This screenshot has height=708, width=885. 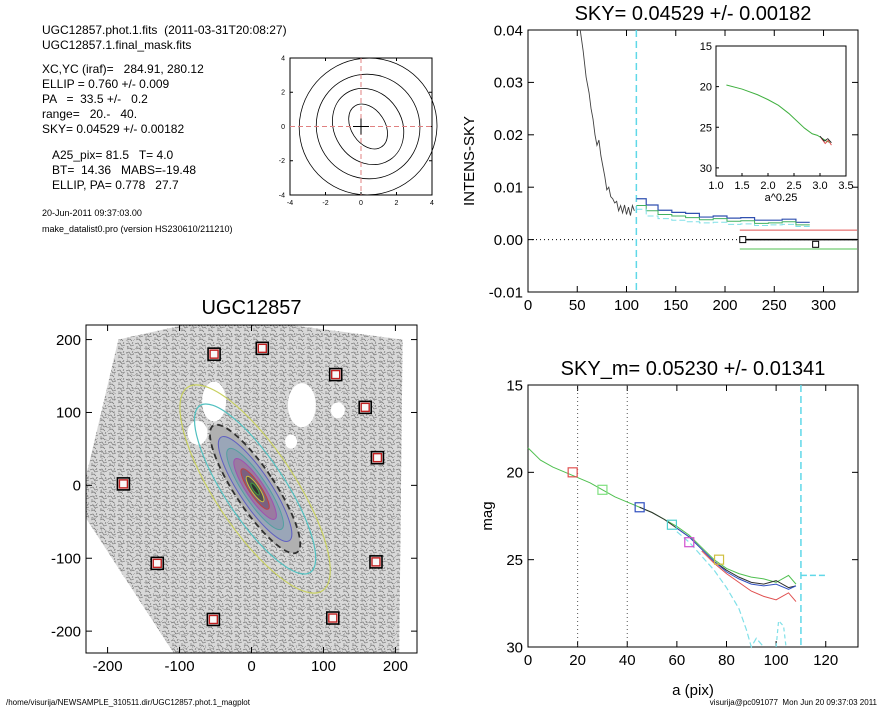 I want to click on y-tick-label: 0.02, so click(x=508, y=135).